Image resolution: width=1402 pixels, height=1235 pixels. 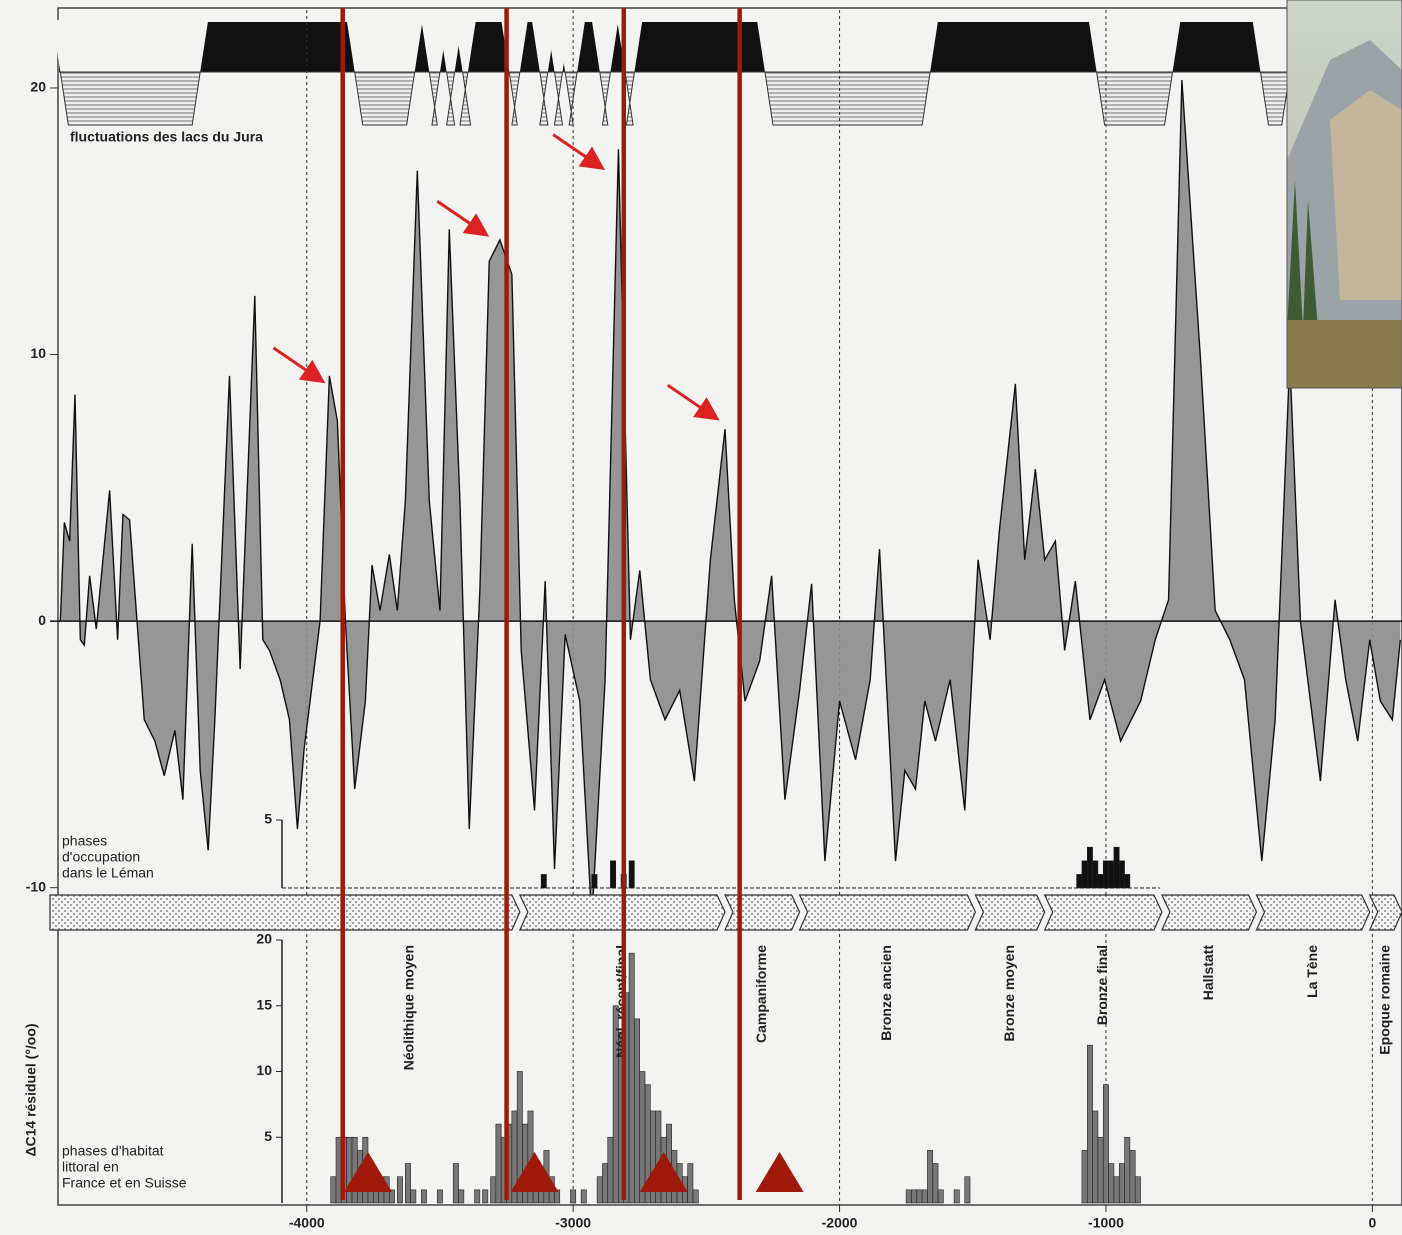 I want to click on period-label: Campaniforme, so click(x=761, y=994).